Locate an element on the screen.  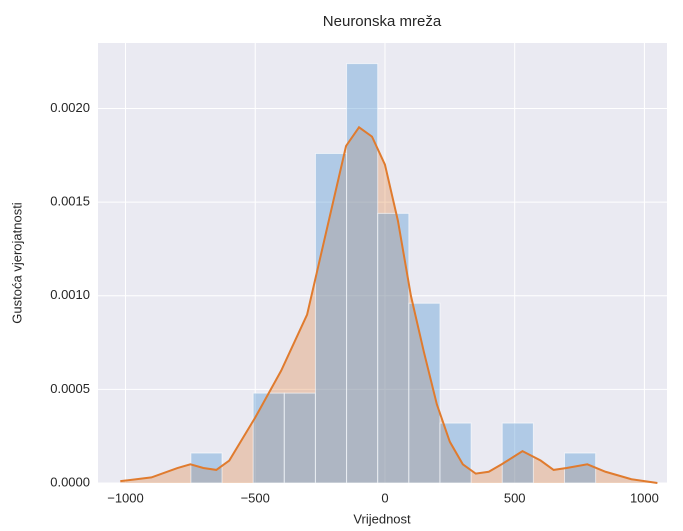
x-tick-label: −1000 is located at coordinates (125, 497).